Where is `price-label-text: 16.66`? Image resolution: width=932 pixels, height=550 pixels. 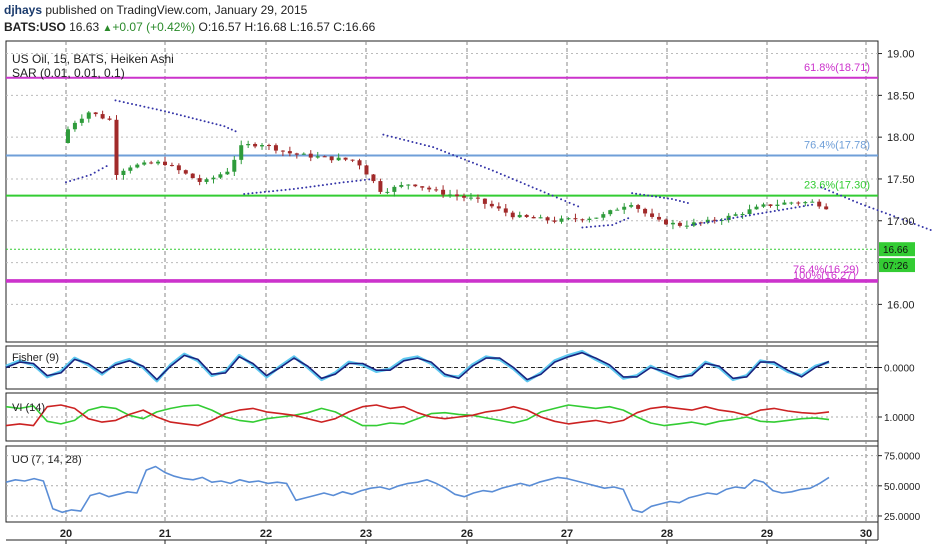
price-label-text: 16.66 is located at coordinates (895, 250).